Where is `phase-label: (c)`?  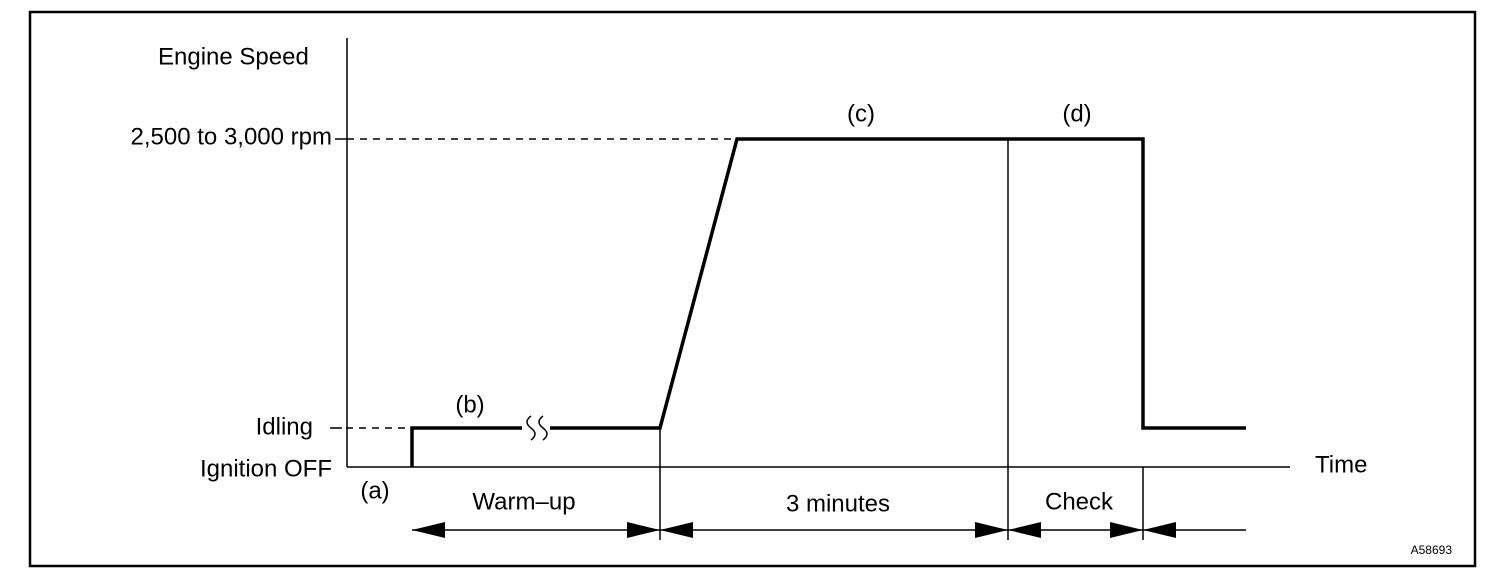
phase-label: (c) is located at coordinates (861, 113).